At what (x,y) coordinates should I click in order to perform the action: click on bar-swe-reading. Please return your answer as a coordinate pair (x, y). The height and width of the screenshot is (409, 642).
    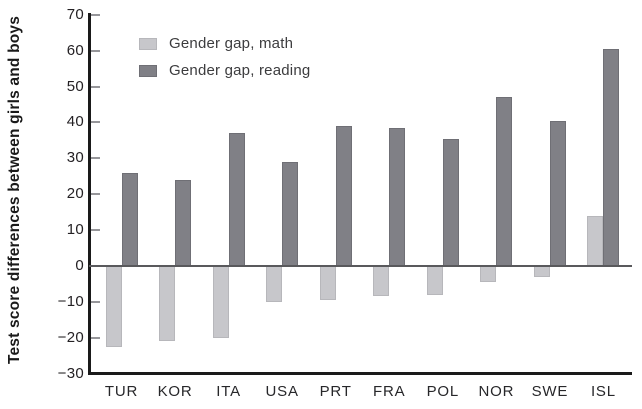
    Looking at the image, I should click on (557, 193).